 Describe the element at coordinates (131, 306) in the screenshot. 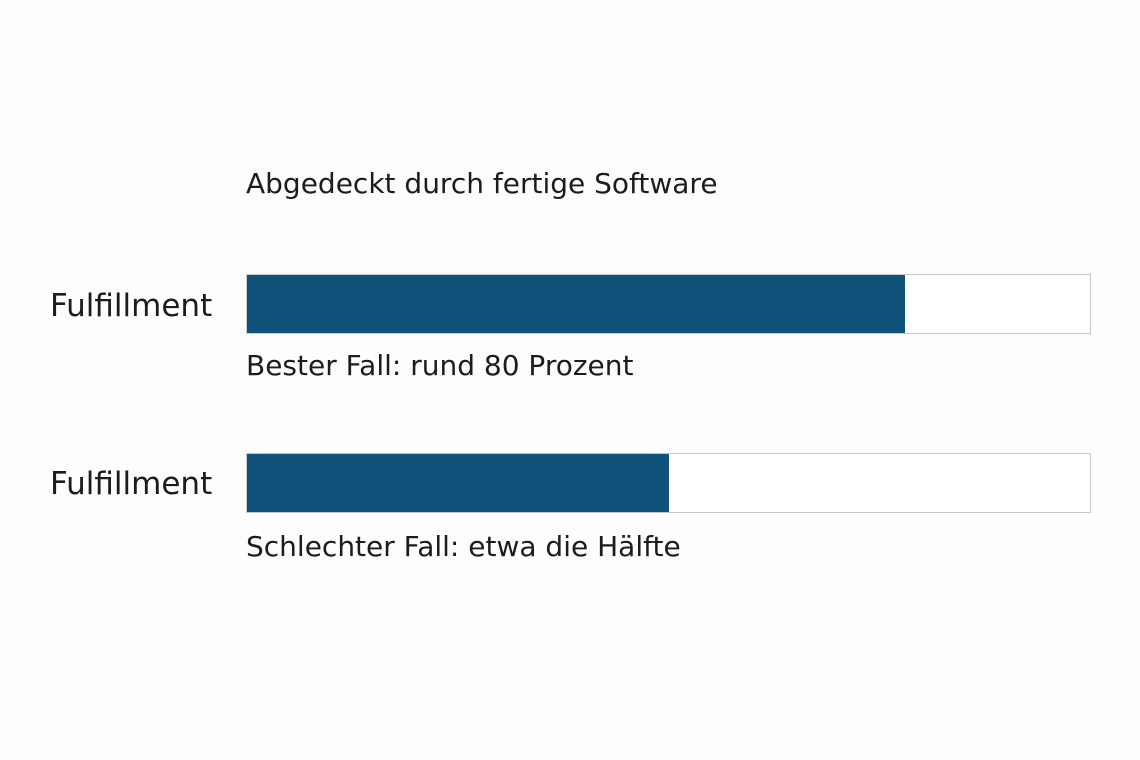

I see `row-label-best: Fulfillment` at that location.